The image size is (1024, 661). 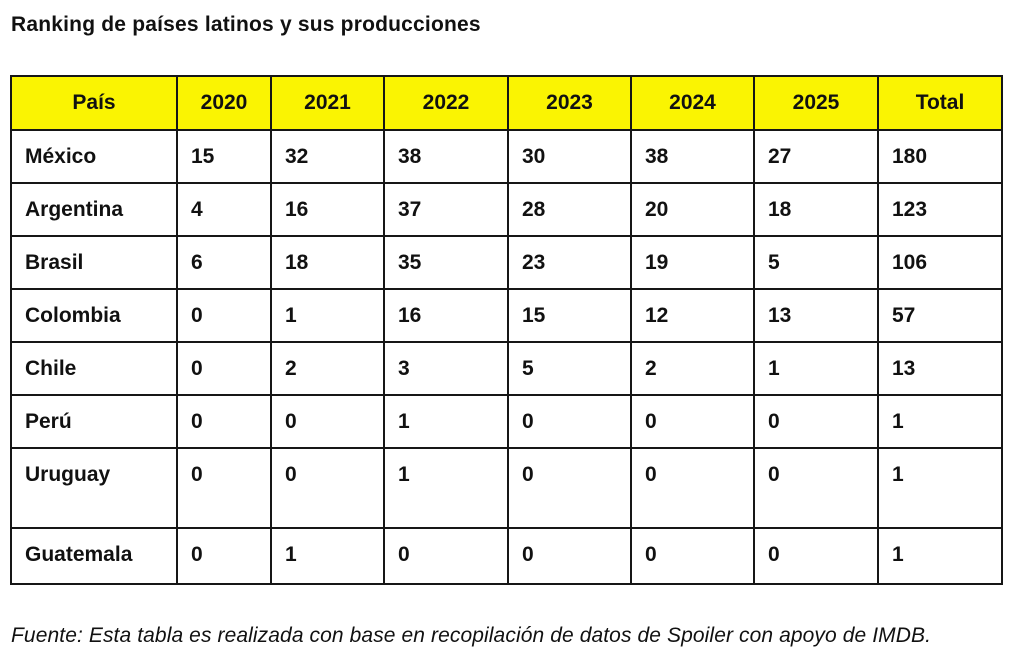 What do you see at coordinates (816, 156) in the screenshot?
I see `value-cell: 27` at bounding box center [816, 156].